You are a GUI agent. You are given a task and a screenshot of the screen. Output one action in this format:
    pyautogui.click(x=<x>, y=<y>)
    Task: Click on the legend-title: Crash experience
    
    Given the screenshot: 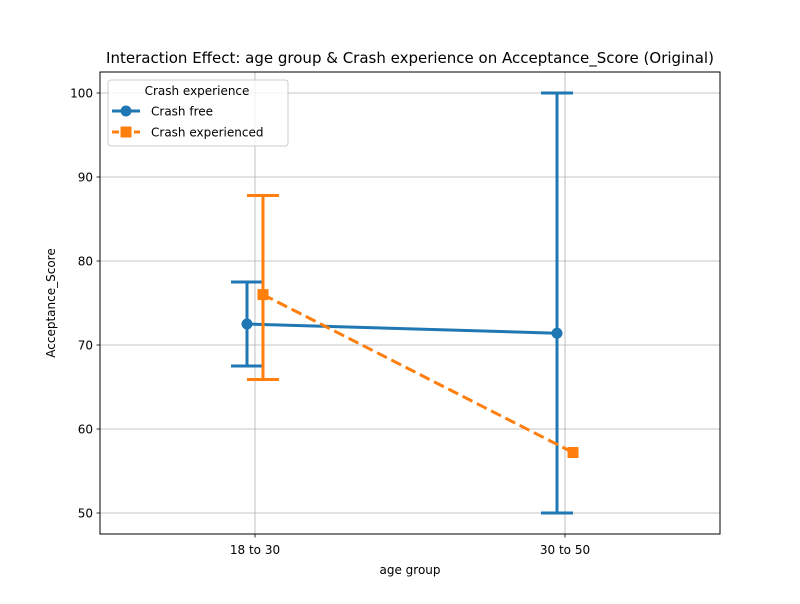 What is the action you would take?
    pyautogui.click(x=197, y=91)
    